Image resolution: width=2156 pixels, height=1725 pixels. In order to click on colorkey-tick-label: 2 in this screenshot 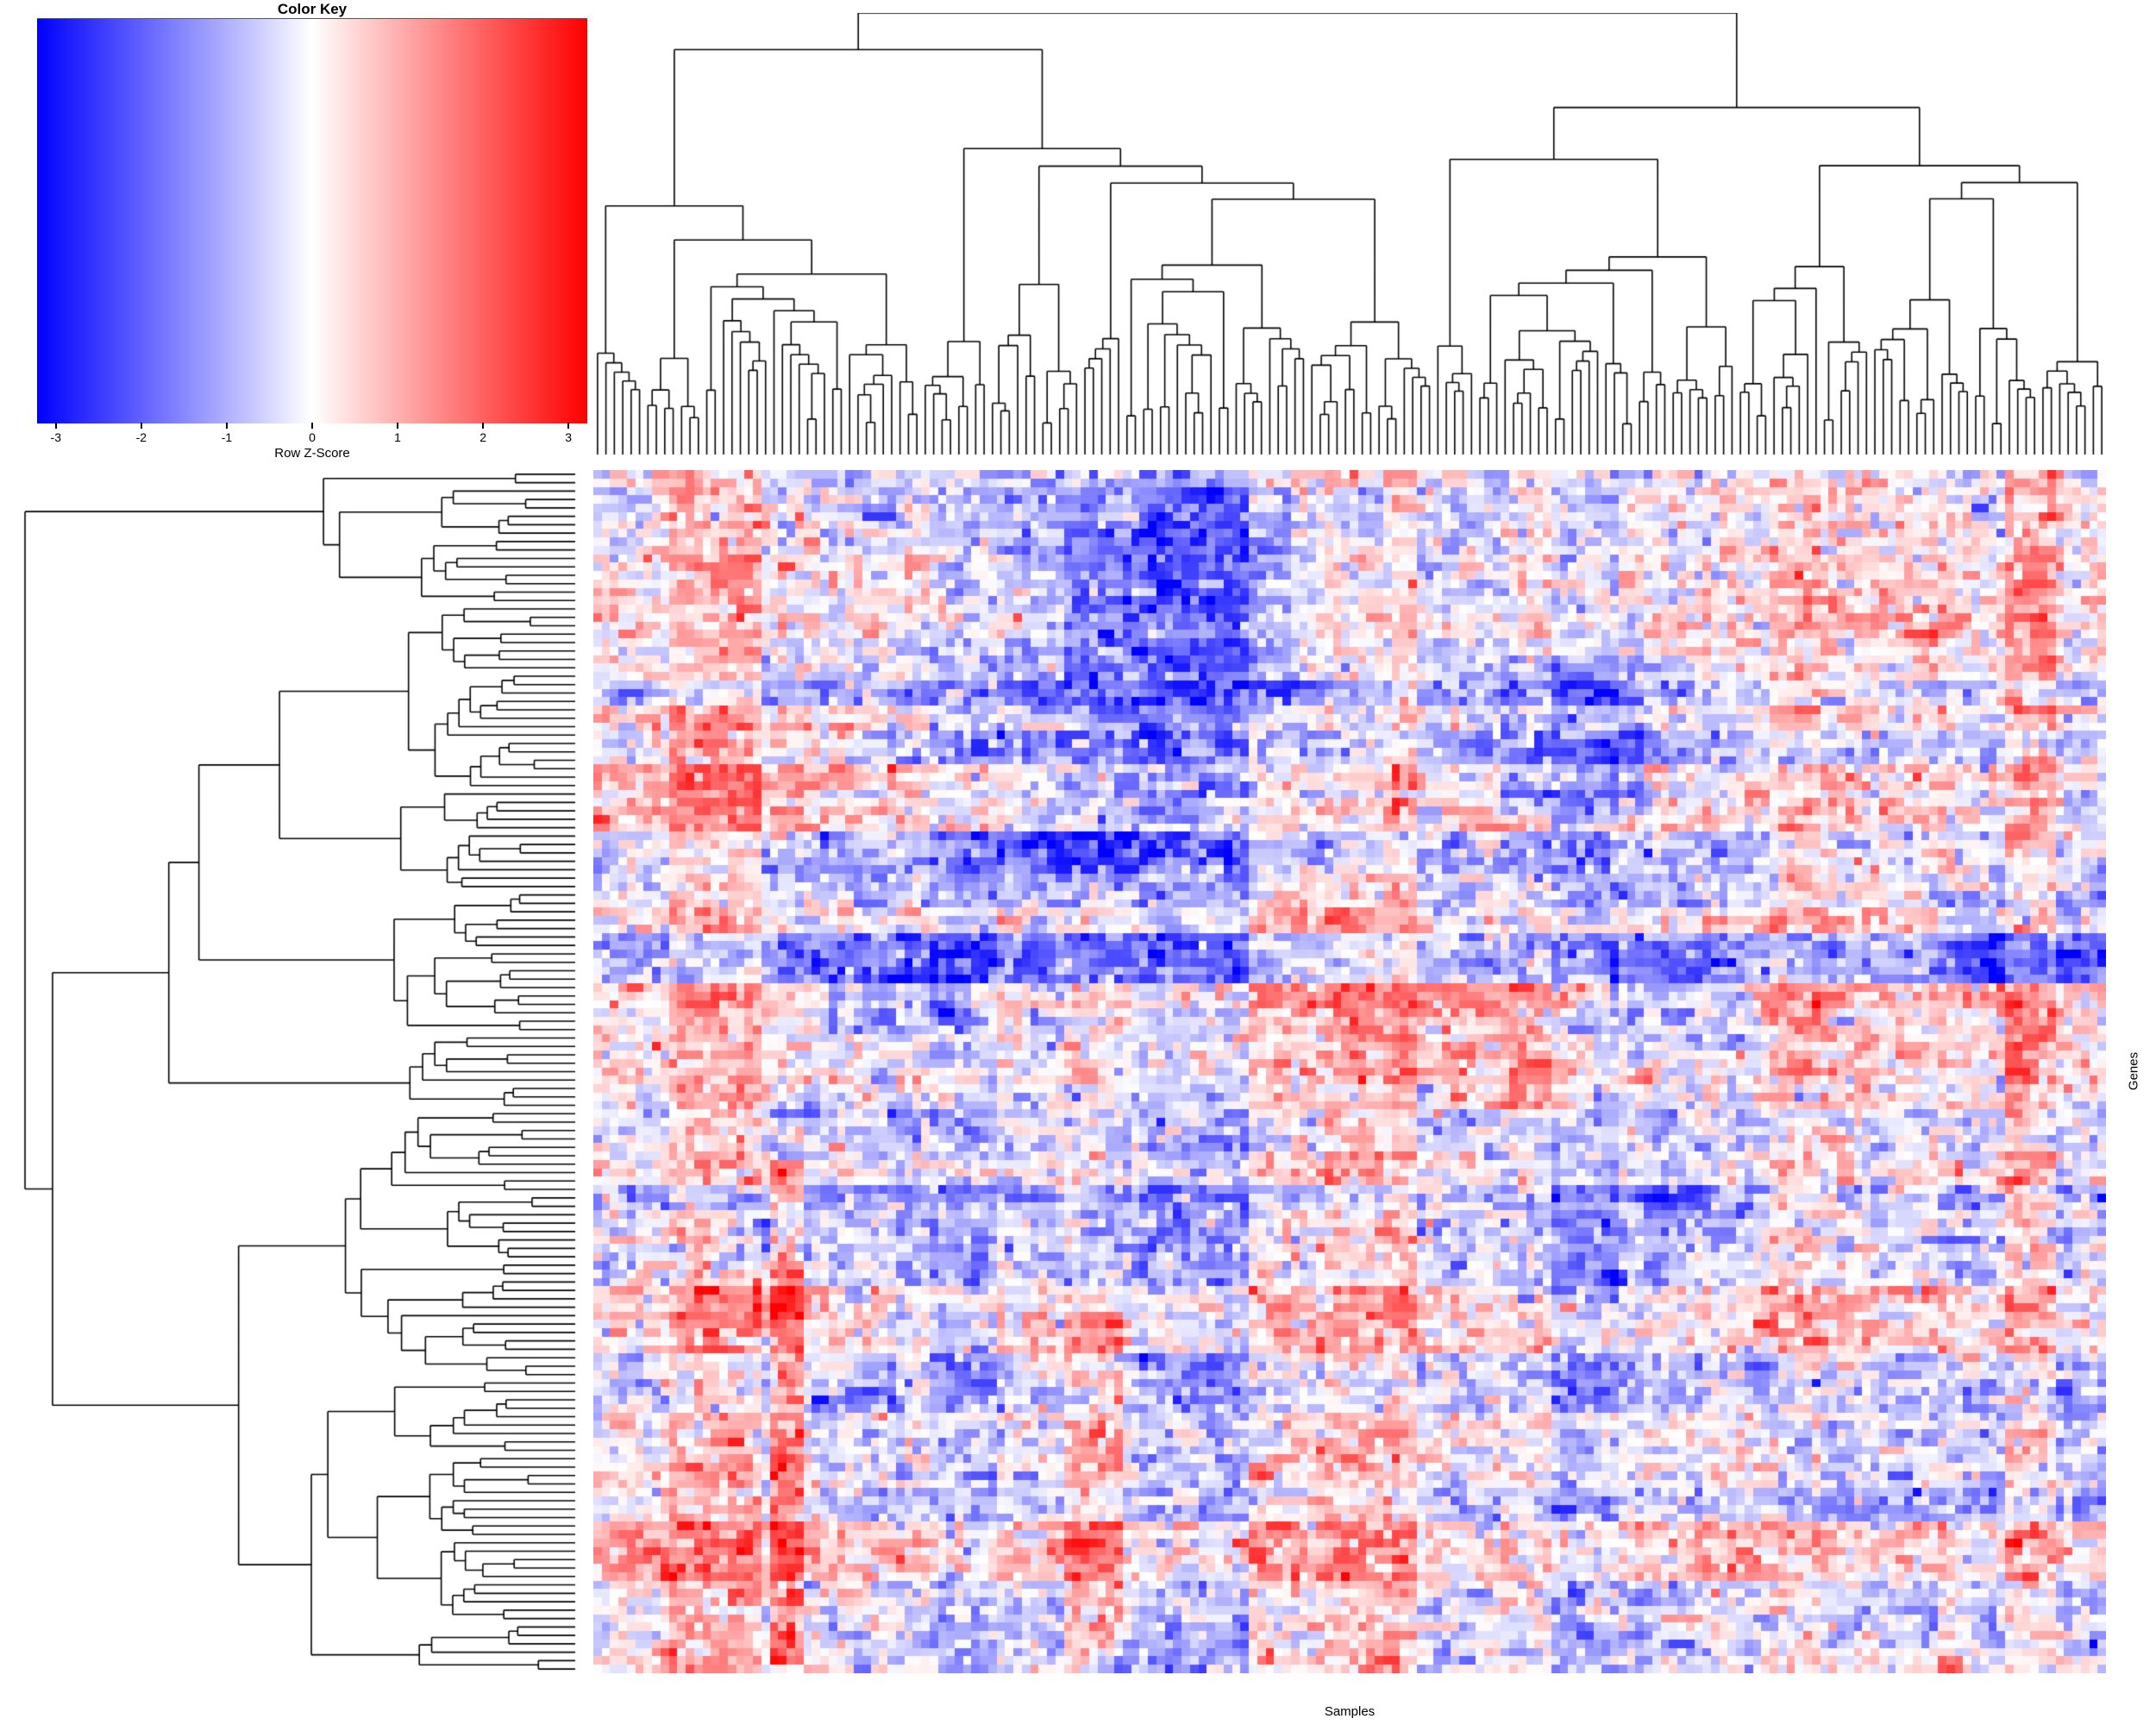, I will do `click(483, 437)`.